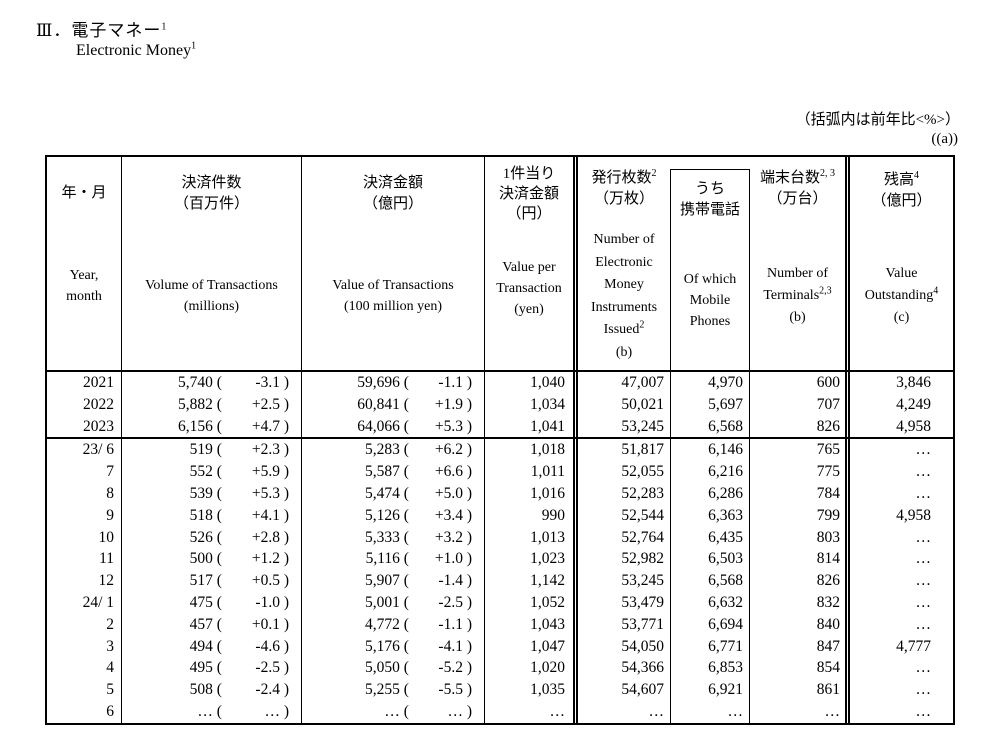 This screenshot has height=750, width=1000. What do you see at coordinates (450, 646) in the screenshot?
I see `value-yoy: -4.1` at bounding box center [450, 646].